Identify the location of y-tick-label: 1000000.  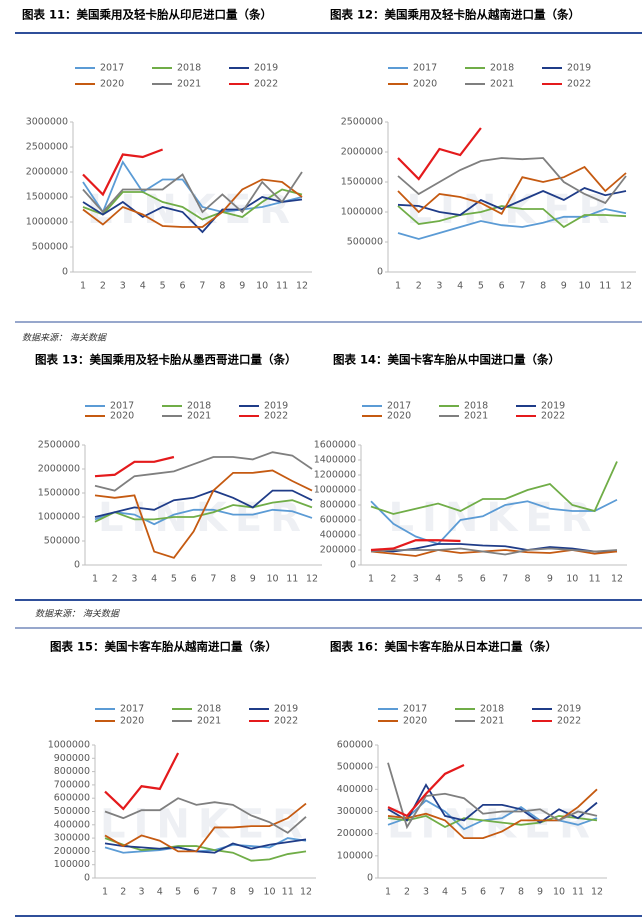
(59, 517).